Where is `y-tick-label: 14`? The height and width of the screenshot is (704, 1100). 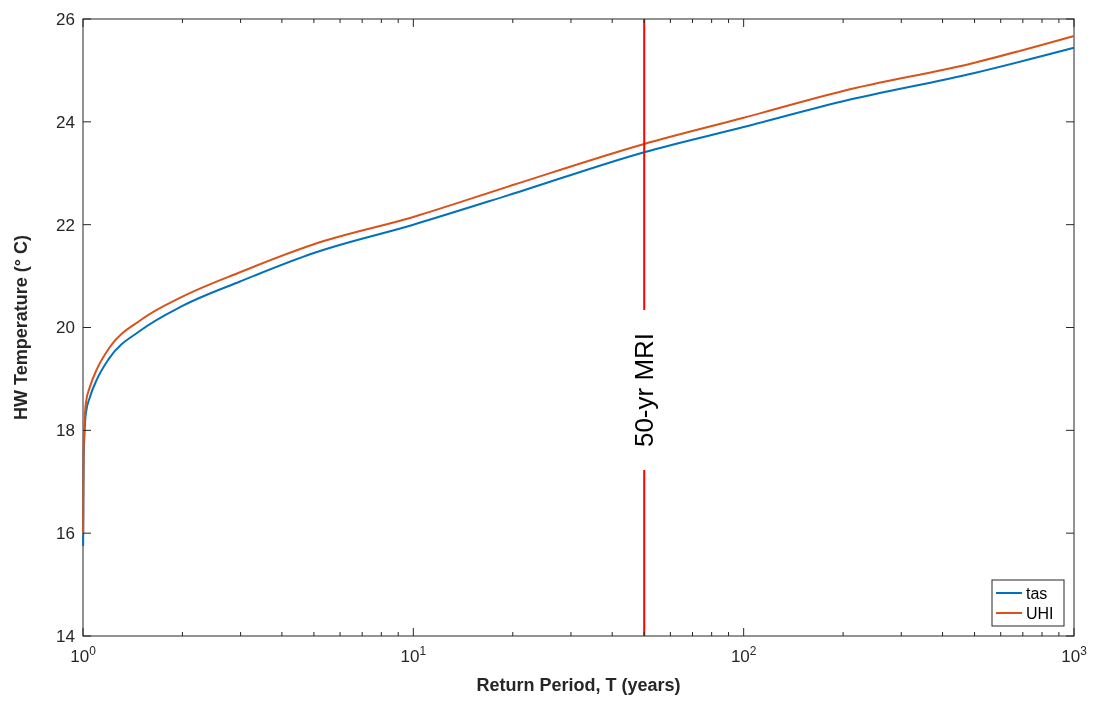
y-tick-label: 14 is located at coordinates (65, 636).